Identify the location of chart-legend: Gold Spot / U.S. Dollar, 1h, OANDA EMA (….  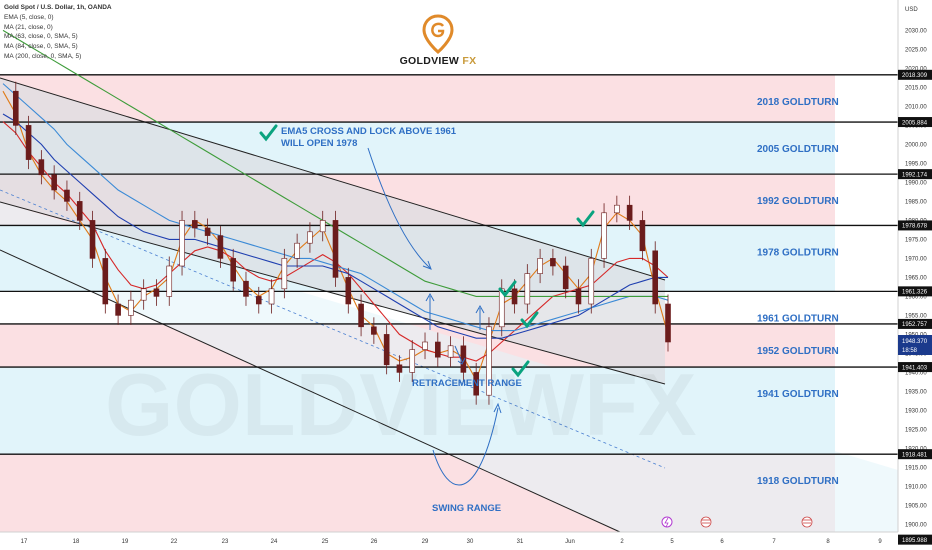
(58, 32).